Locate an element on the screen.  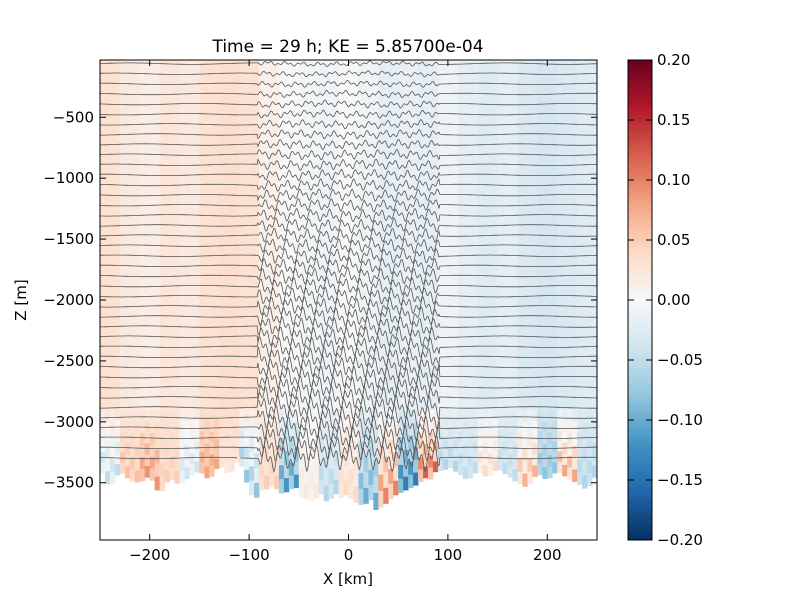
y-axis-label: Z [m] is located at coordinates (21, 299).